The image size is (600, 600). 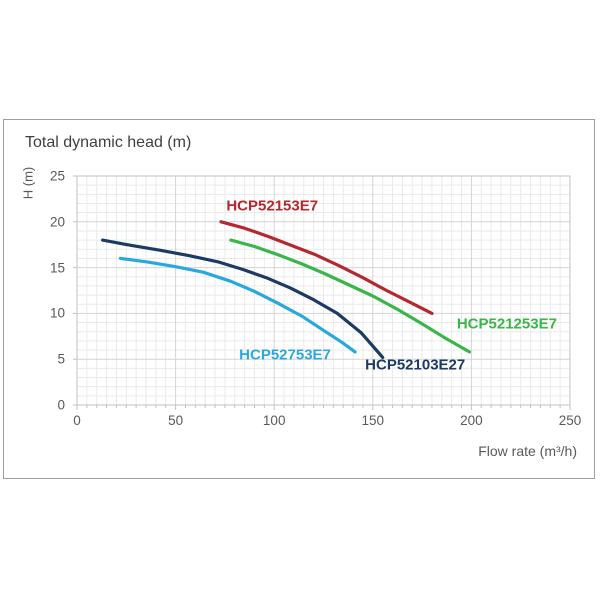 I want to click on y-tick-label: 25, so click(x=57, y=176).